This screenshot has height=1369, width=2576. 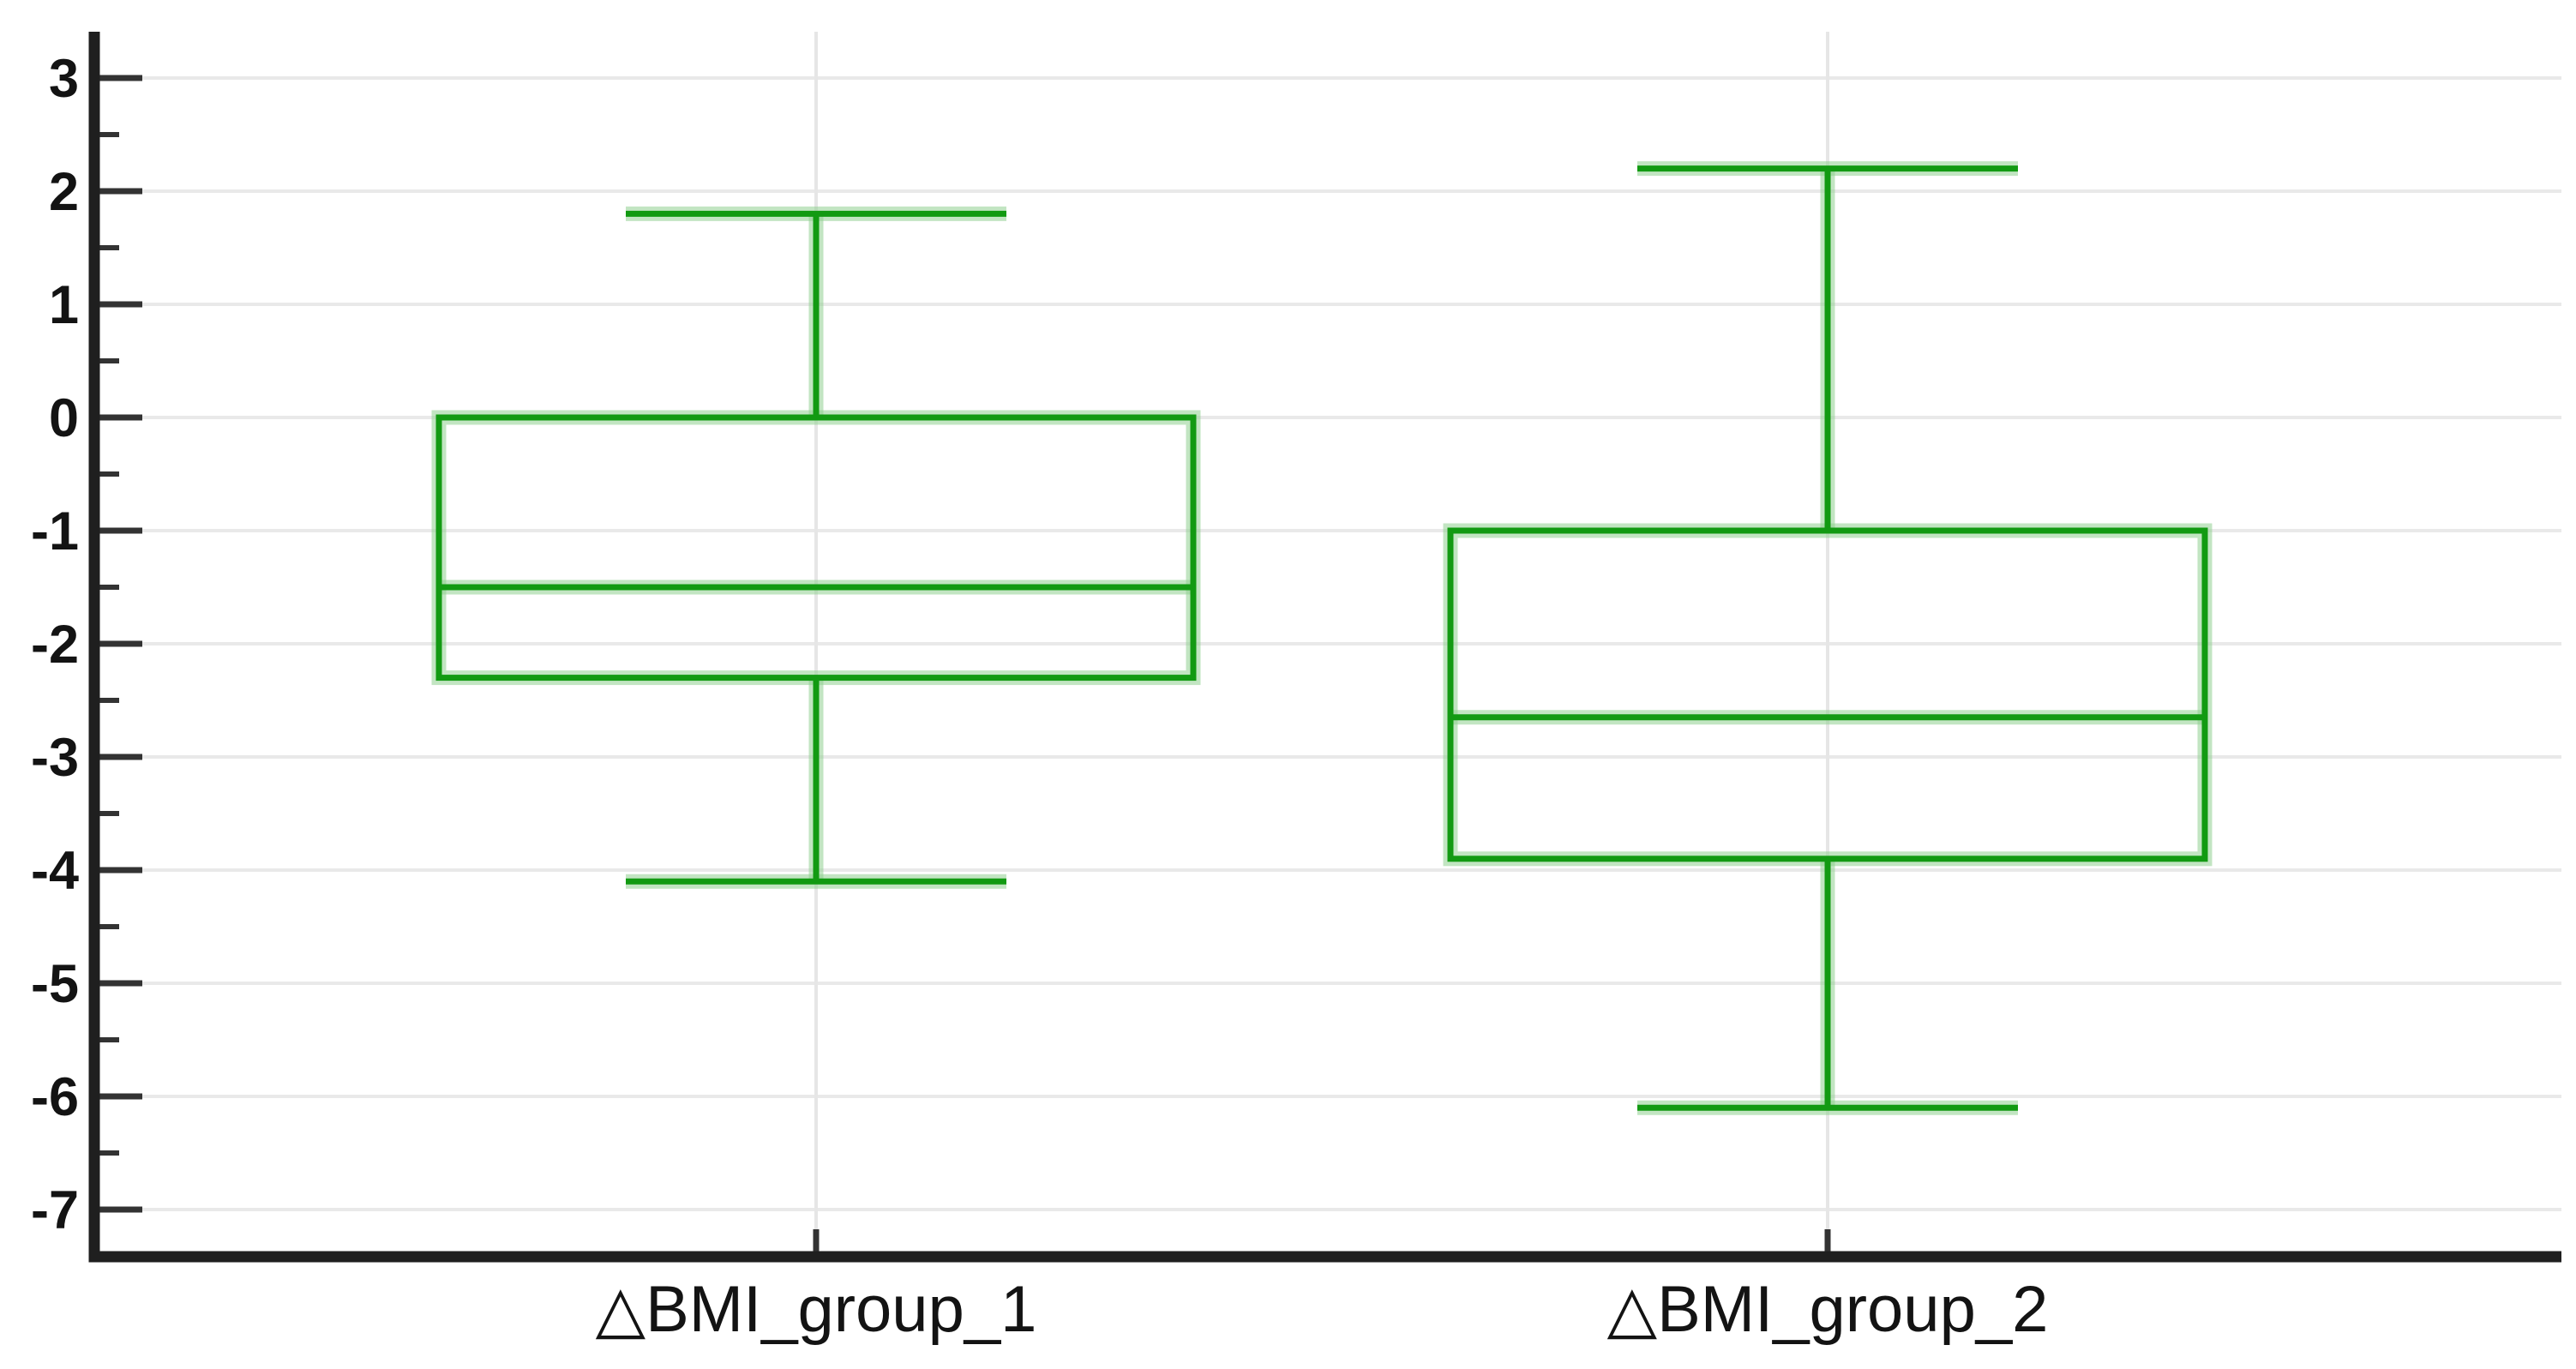 What do you see at coordinates (55, 758) in the screenshot?
I see `y-axis-label: -3` at bounding box center [55, 758].